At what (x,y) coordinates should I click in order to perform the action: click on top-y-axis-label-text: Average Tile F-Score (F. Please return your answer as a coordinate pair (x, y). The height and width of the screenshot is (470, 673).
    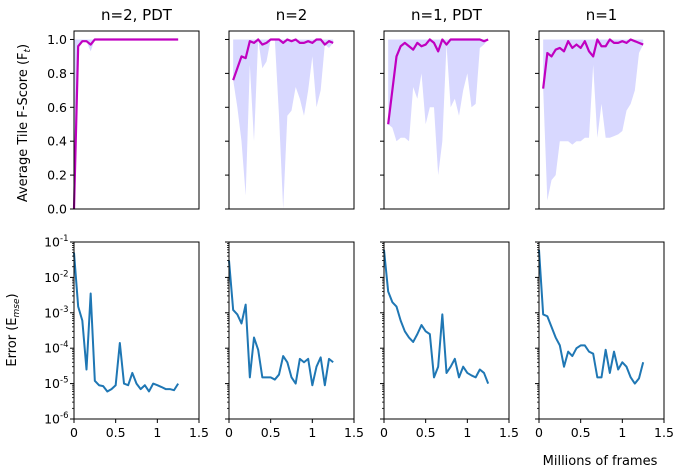
    Looking at the image, I should click on (23, 127).